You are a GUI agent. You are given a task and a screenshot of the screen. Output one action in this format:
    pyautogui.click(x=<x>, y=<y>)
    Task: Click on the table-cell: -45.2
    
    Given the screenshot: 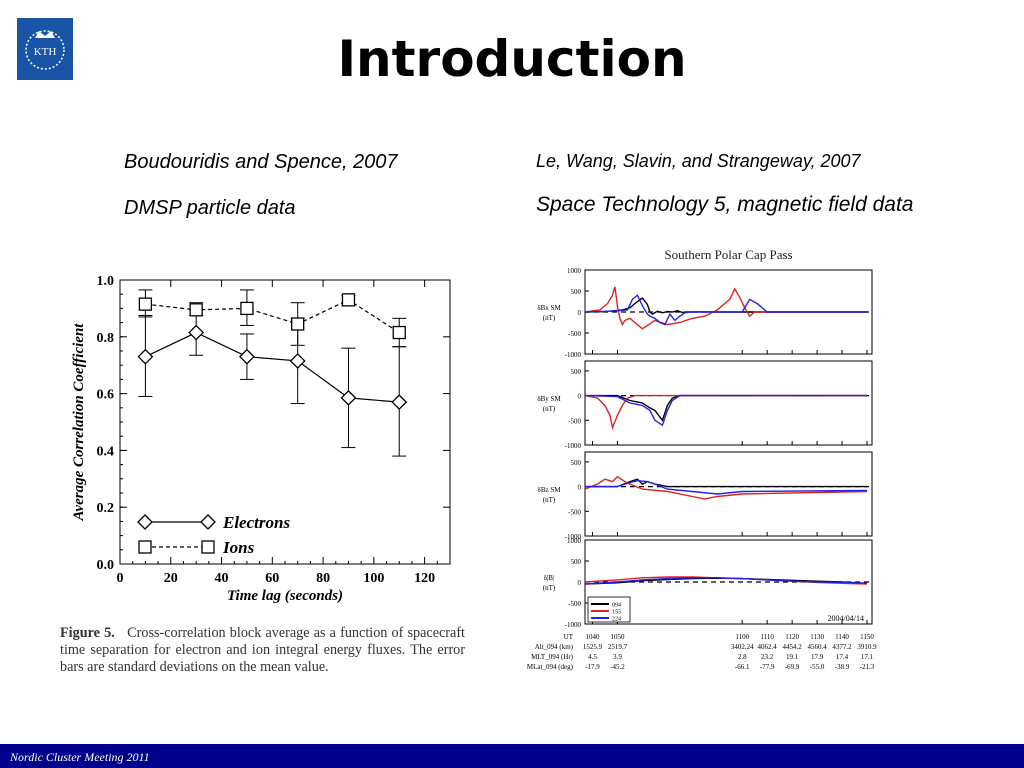 What is the action you would take?
    pyautogui.click(x=617, y=667)
    